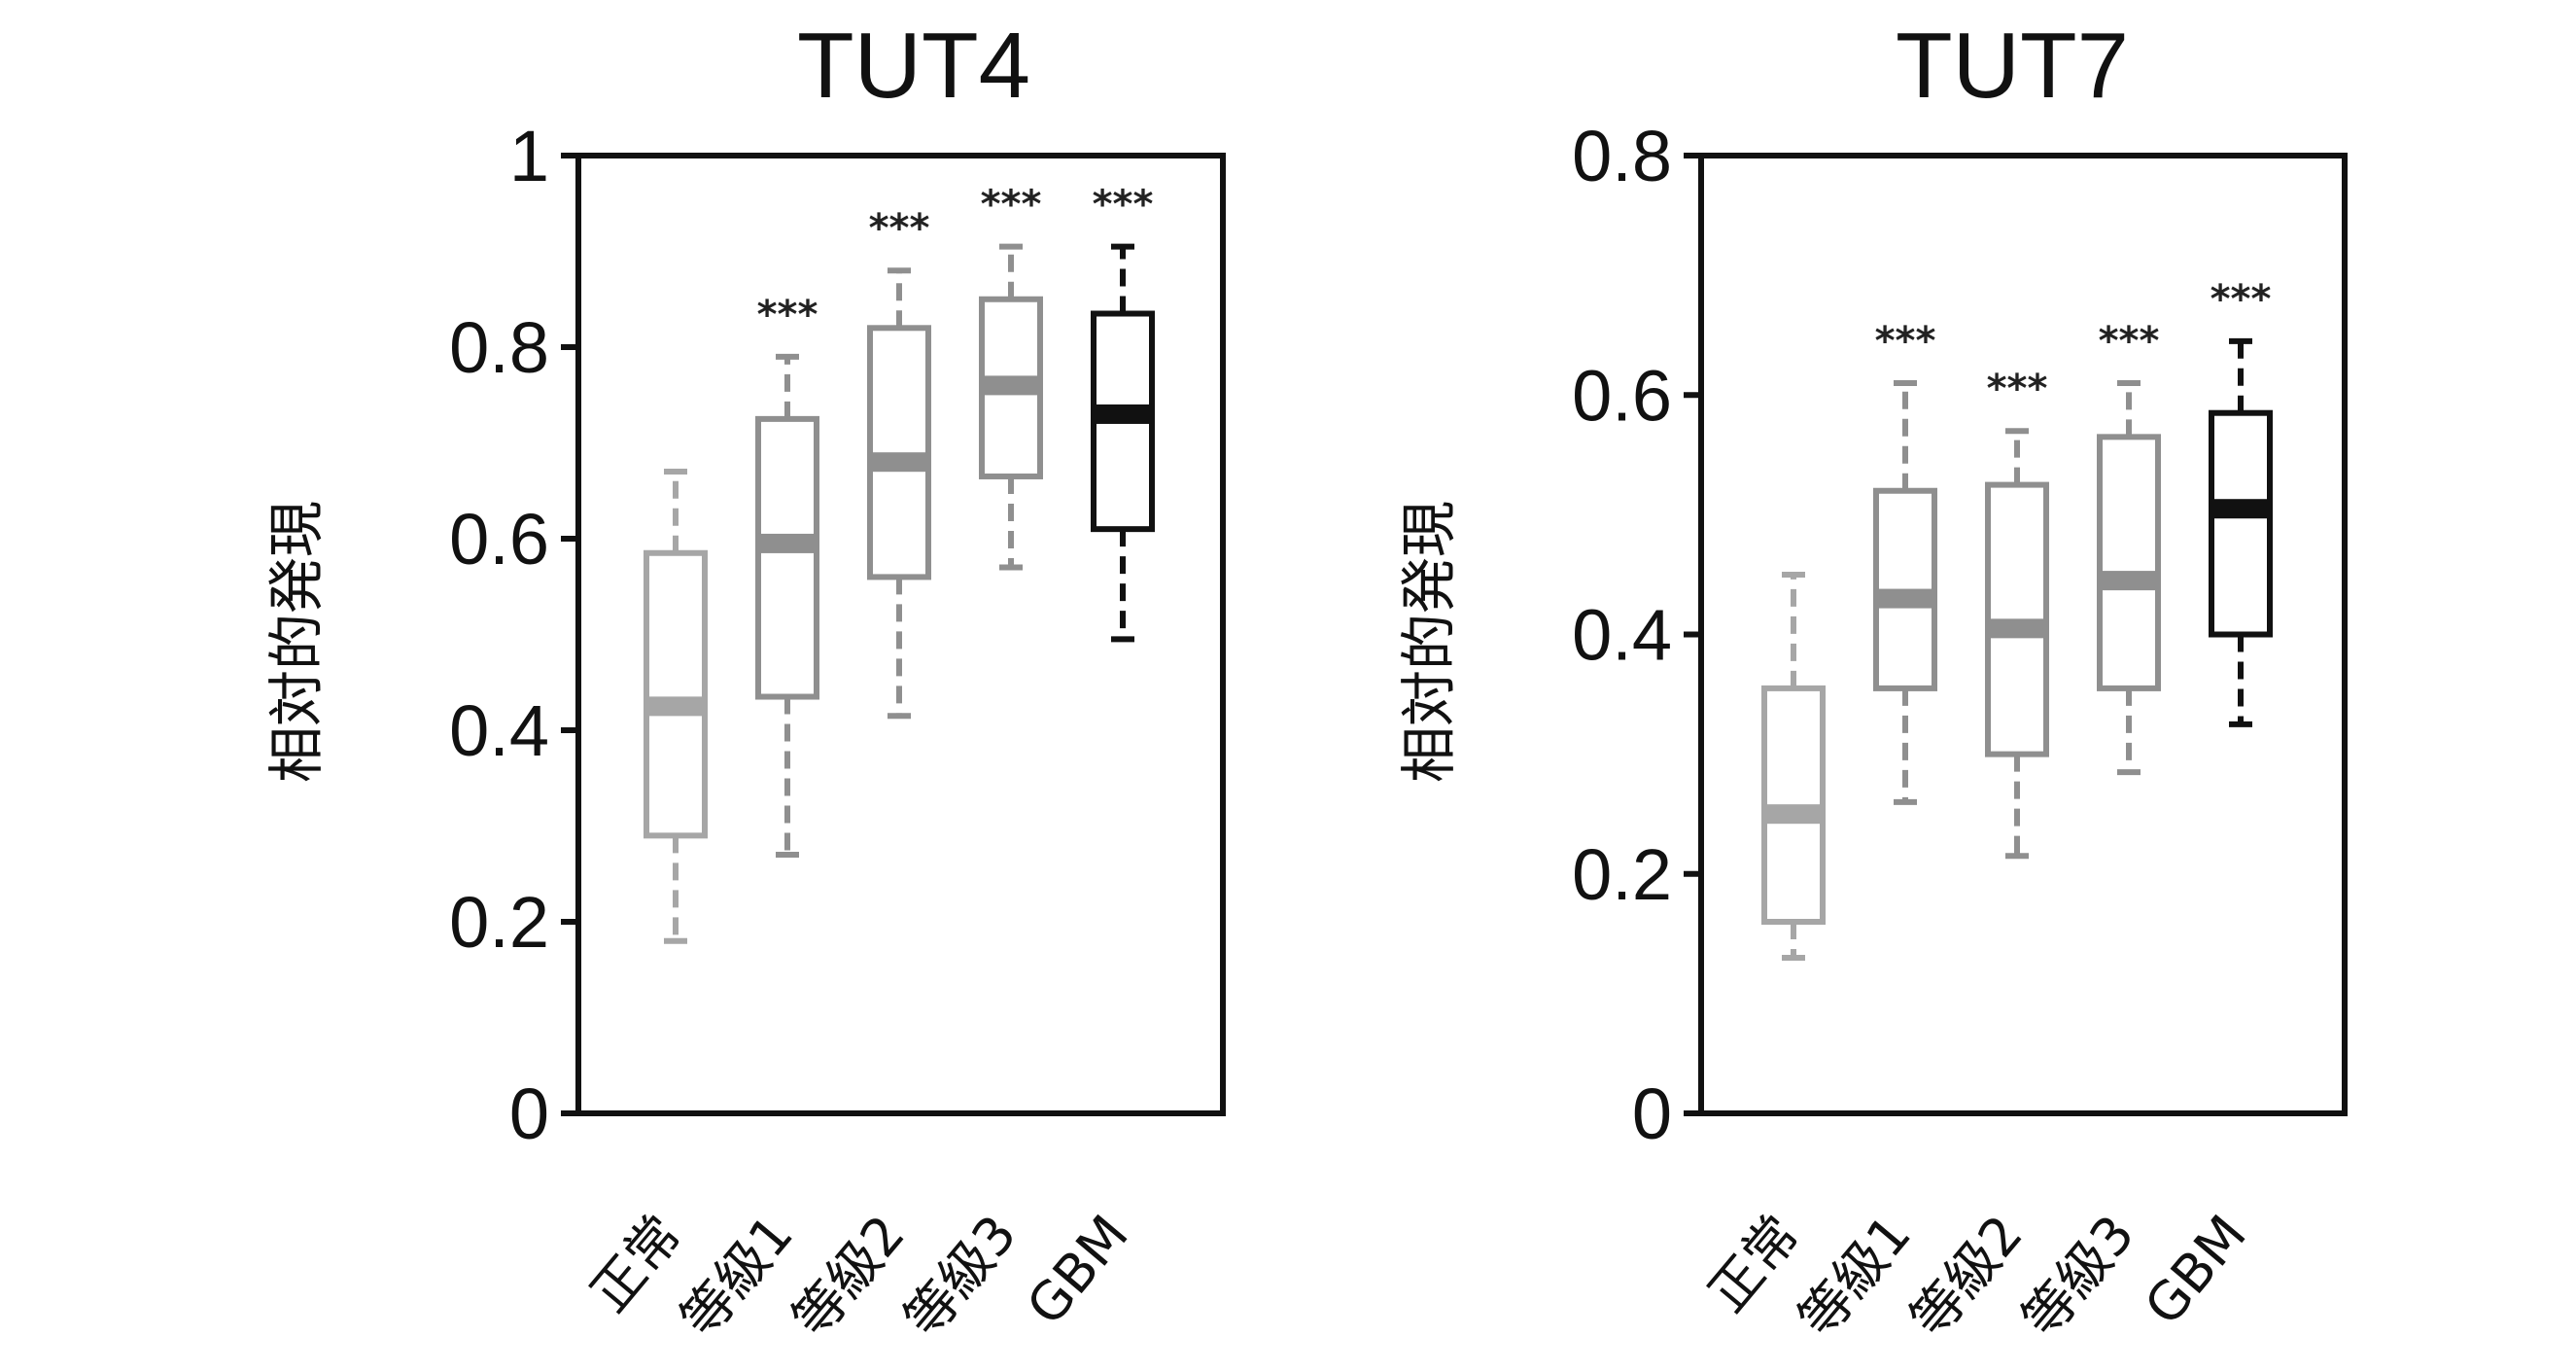 This screenshot has width=2576, height=1372. I want to click on chart-title: TUT7, so click(2012, 66).